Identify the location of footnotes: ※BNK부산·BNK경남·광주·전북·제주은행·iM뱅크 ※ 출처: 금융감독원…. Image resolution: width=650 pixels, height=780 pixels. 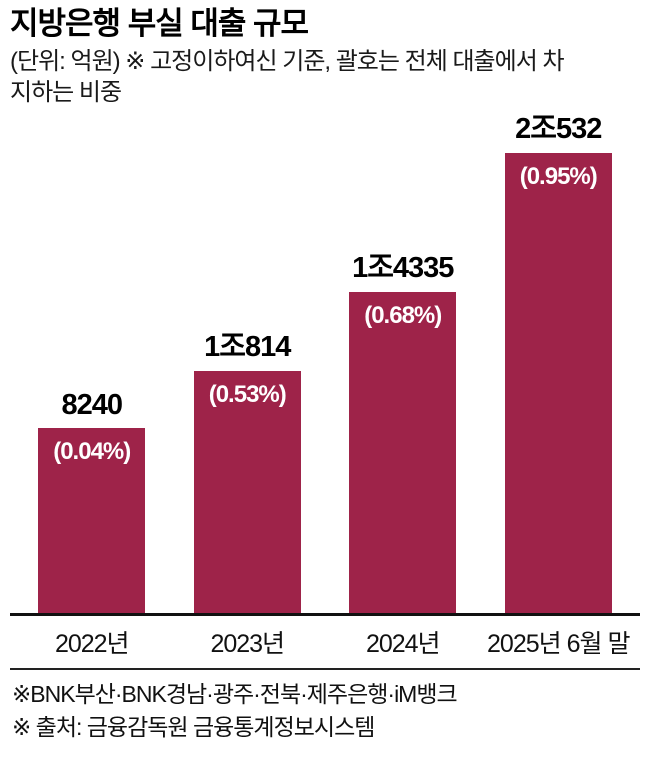
(325, 706).